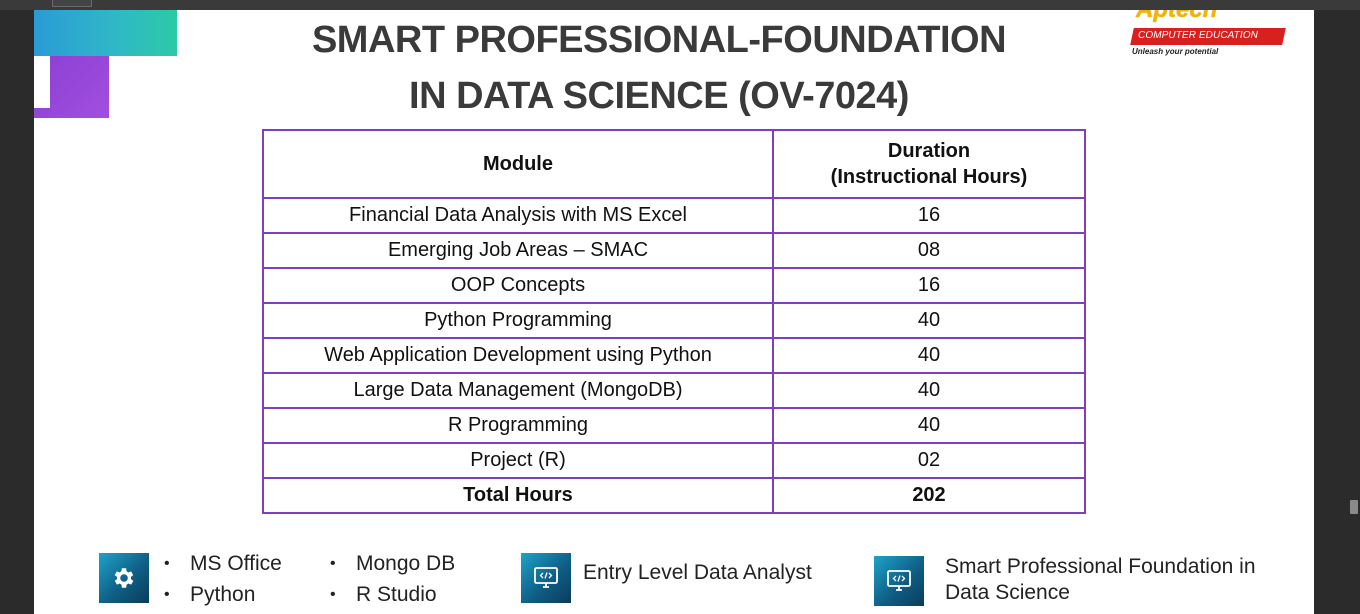 The height and width of the screenshot is (614, 1360). I want to click on job-role-text: Entry Level Data Analyst, so click(697, 572).